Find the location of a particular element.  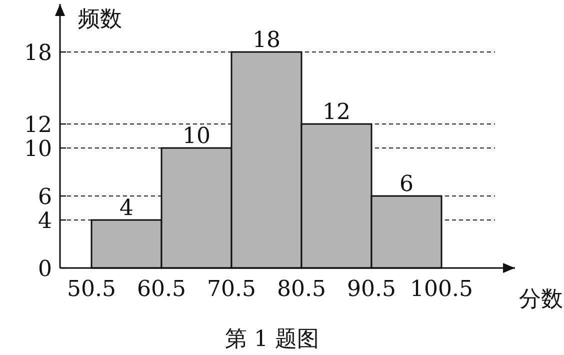

x-axis-title: 分数 is located at coordinates (541, 299).